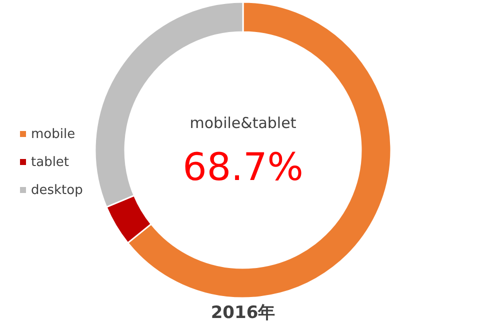 The image size is (485, 333). Describe the element at coordinates (53, 134) in the screenshot. I see `legend-label: mobile` at that location.